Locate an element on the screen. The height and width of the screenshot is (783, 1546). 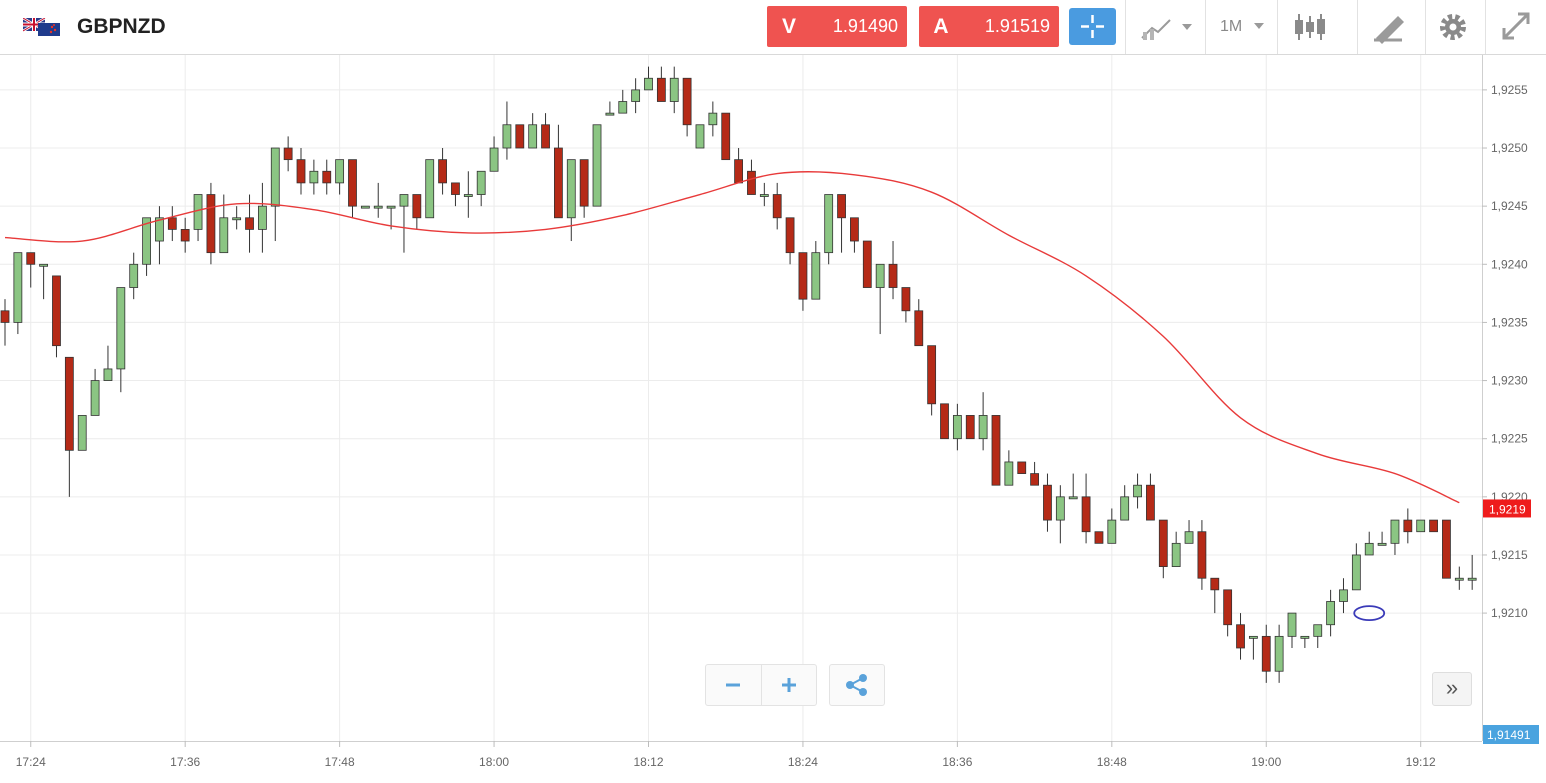
x-tick-label: 18:00 is located at coordinates (494, 762).